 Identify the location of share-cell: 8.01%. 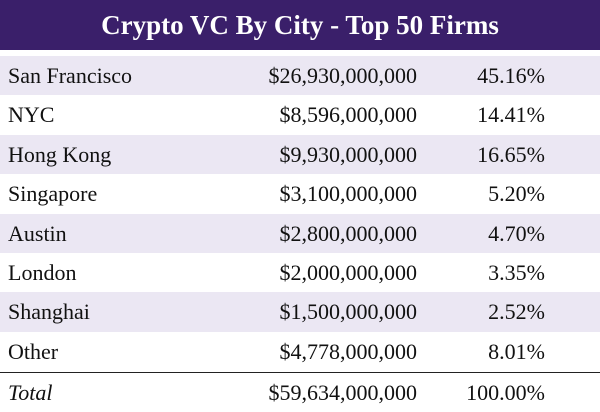
(516, 351).